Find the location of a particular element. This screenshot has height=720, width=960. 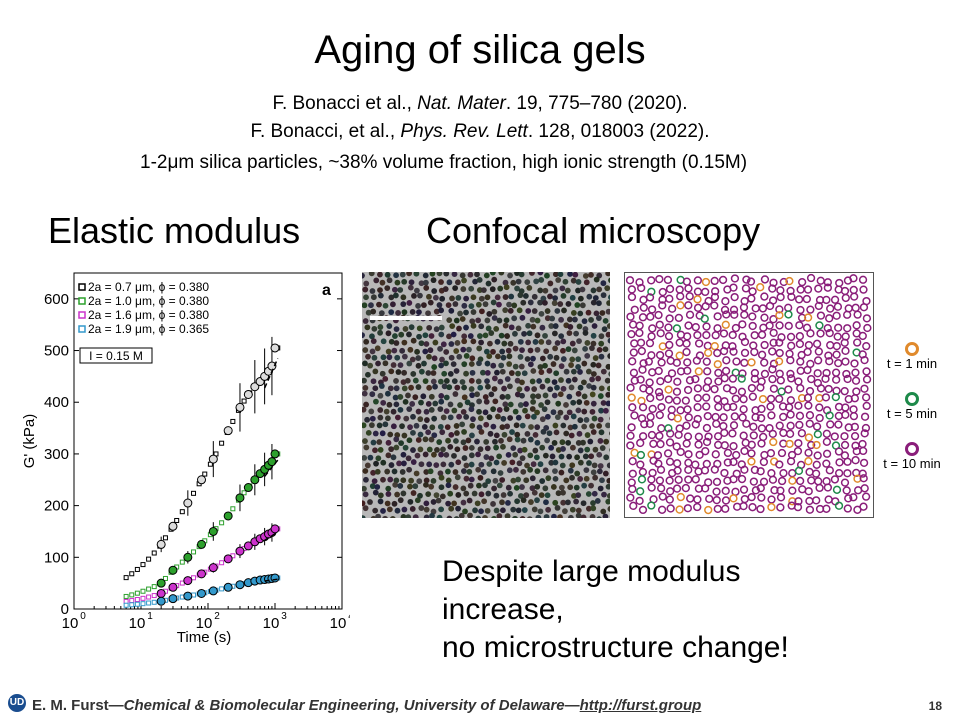

footer-link: http://furst.group is located at coordinates (640, 705).